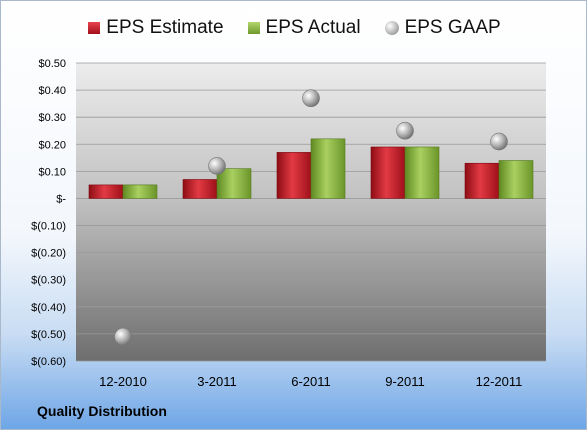  I want to click on legend-label-eps-estimate: EPS Estimate, so click(165, 27).